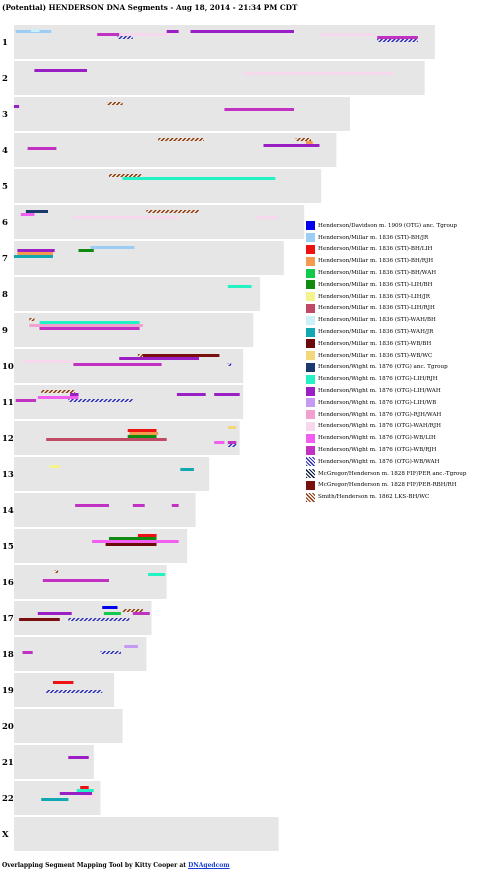 The image size is (485, 876). Describe the element at coordinates (239, 286) in the screenshot. I see `segment-chr8` at that location.